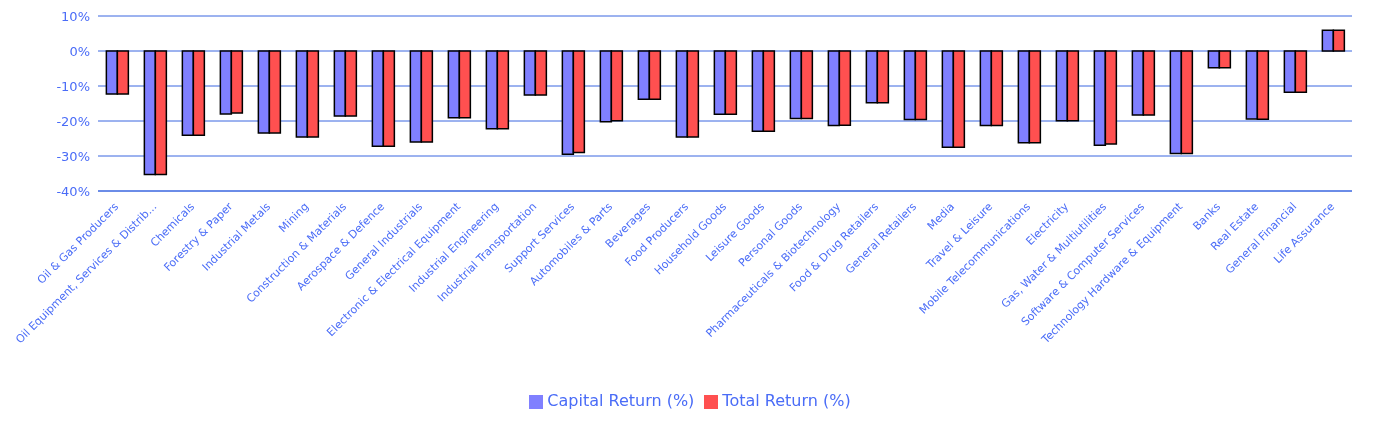 This screenshot has height=422, width=1374. What do you see at coordinates (786, 400) in the screenshot?
I see `legend-label: Total Return (%)` at bounding box center [786, 400].